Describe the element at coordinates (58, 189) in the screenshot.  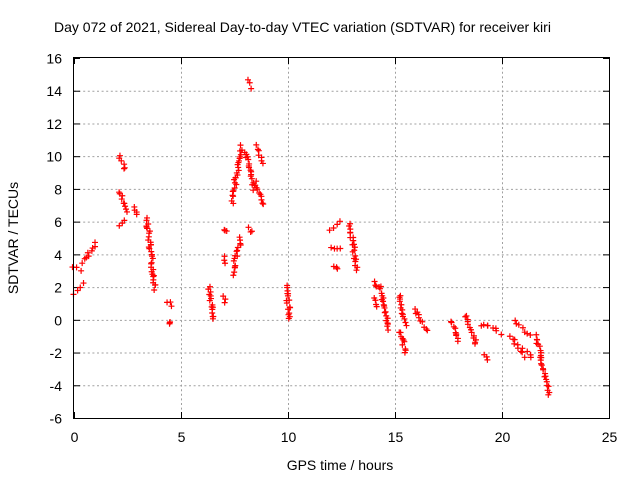
I see `y-tick-label: 8` at that location.